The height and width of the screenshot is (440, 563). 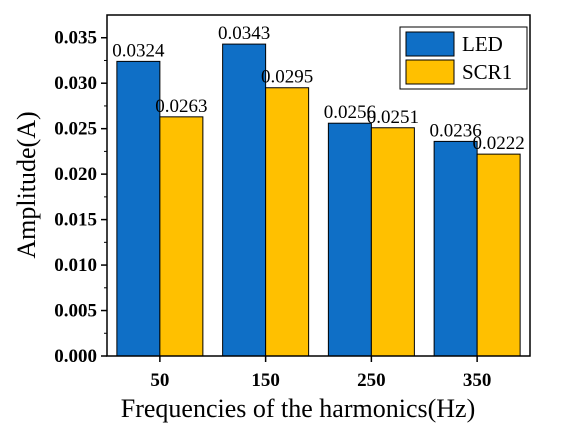 What do you see at coordinates (75, 220) in the screenshot?
I see `y-tick-label-0.015: 0.015` at bounding box center [75, 220].